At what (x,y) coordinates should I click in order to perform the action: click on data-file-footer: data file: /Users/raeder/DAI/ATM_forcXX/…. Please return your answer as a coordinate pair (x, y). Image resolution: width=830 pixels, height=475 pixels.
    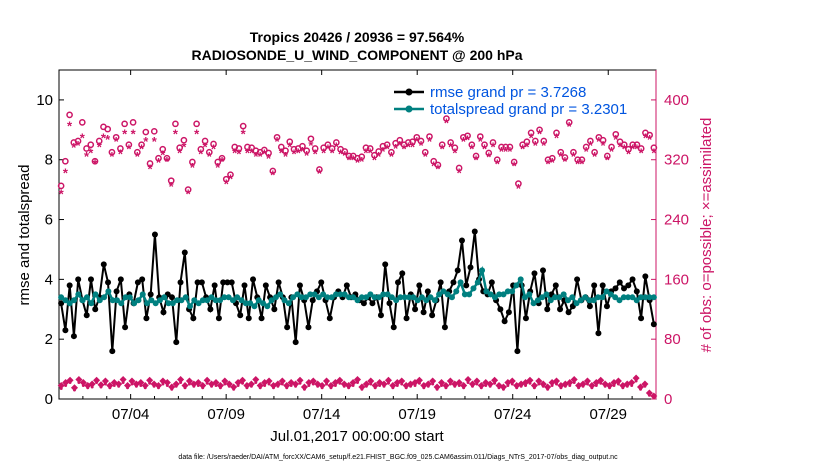
    Looking at the image, I should click on (398, 457).